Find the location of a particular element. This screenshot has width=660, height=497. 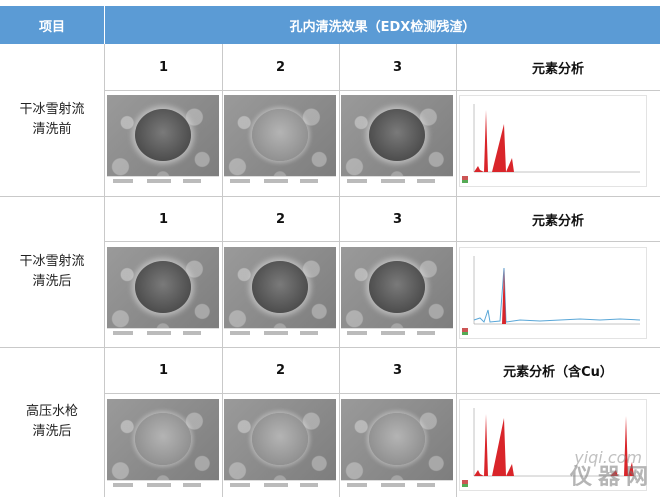

watermark-logo: 仪器网 is located at coordinates (611, 477).